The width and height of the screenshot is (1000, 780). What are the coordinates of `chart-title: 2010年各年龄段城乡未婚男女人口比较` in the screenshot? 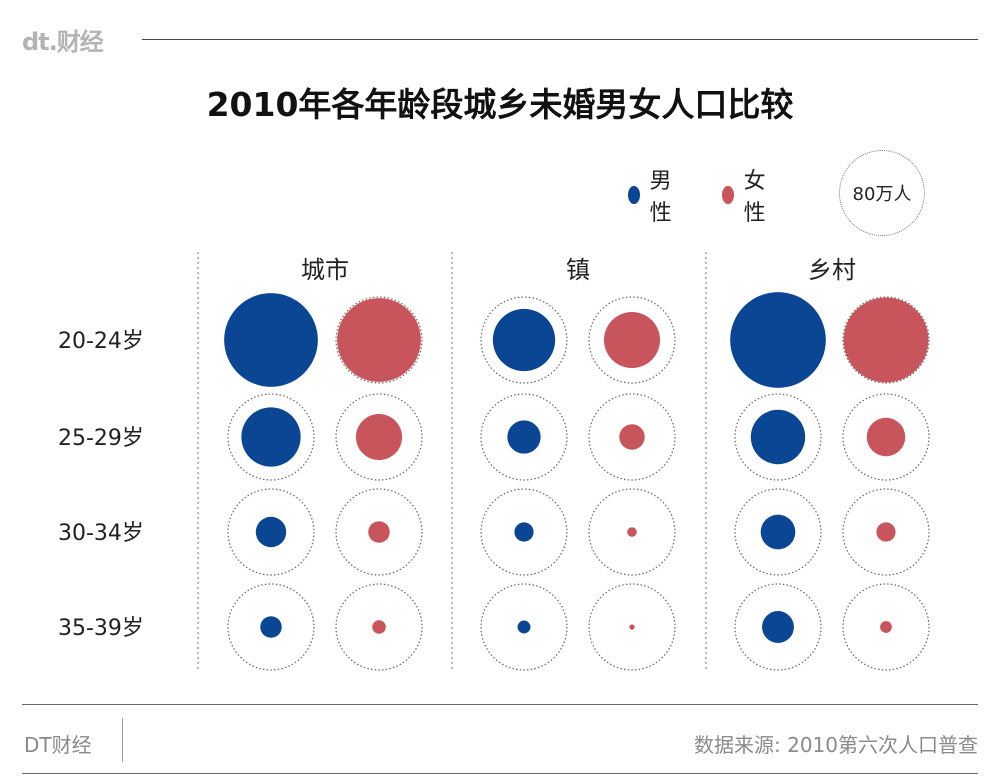 It's located at (500, 104).